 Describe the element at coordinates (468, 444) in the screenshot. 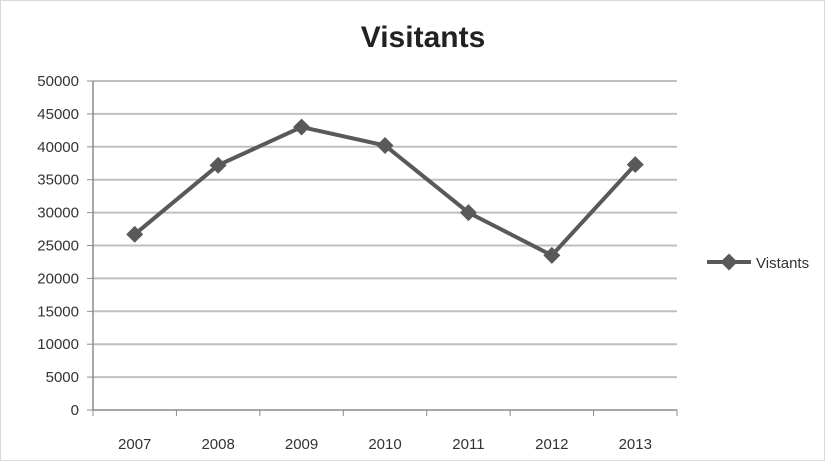

I see `x-tick-label: 2011` at that location.